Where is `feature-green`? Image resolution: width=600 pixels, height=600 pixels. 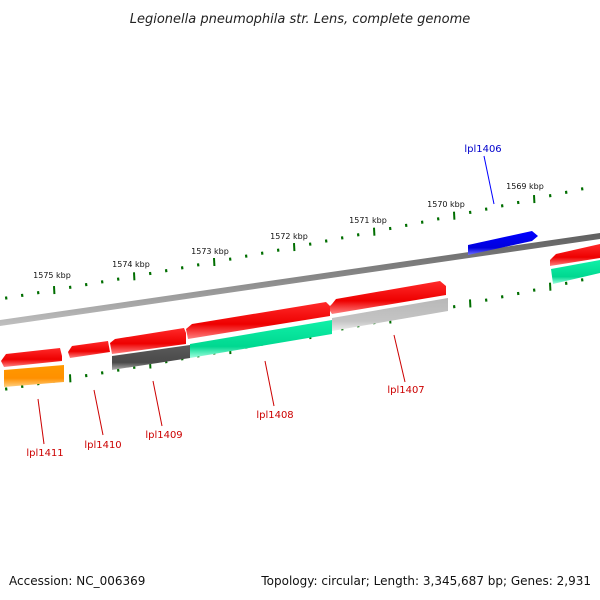
feature-green is located at coordinates (261, 339).